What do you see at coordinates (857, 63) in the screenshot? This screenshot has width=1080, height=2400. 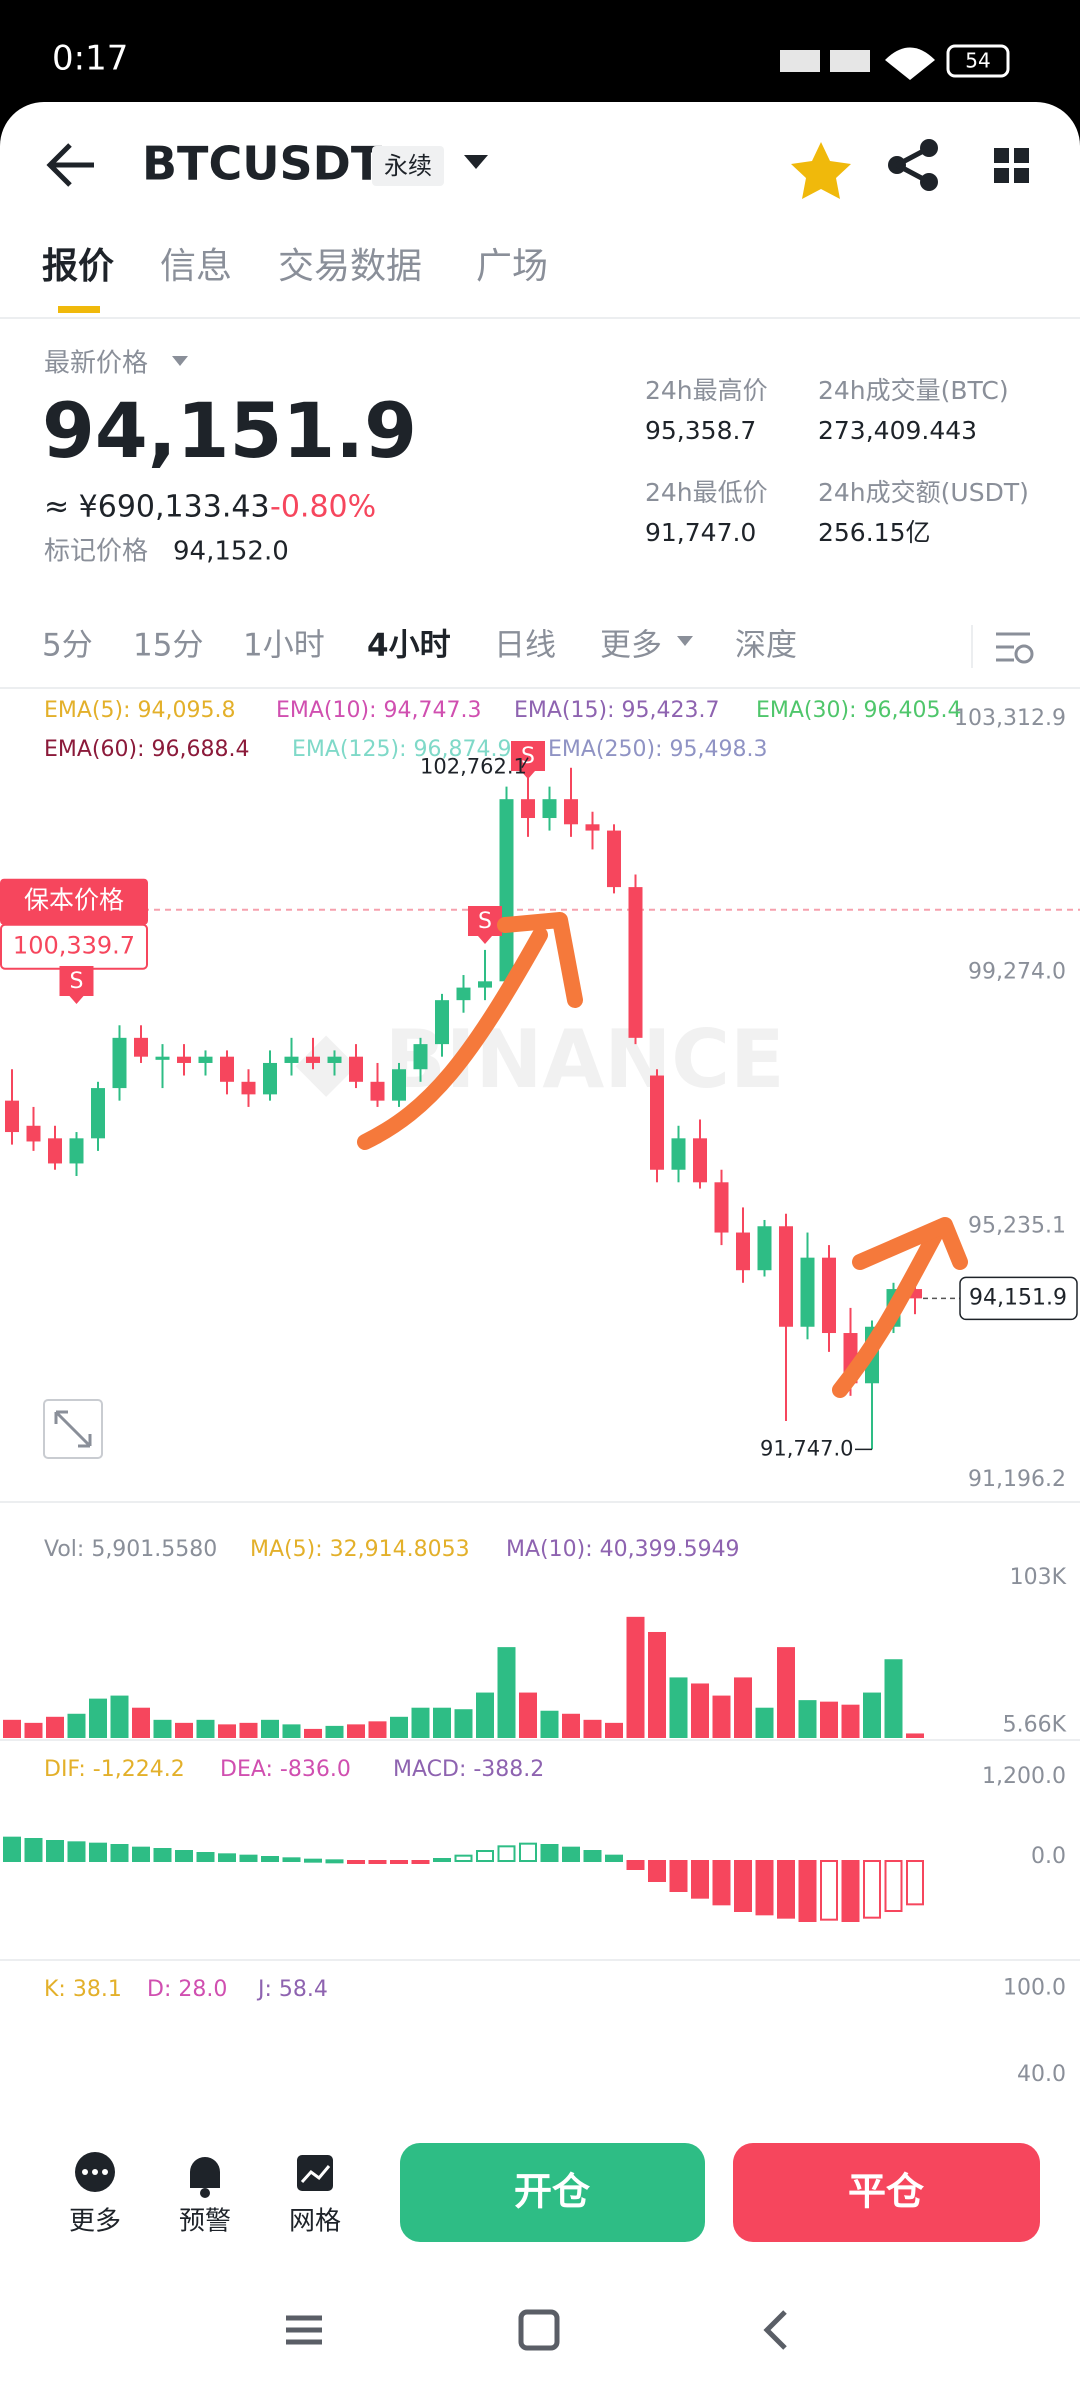 I see `signal-icons` at bounding box center [857, 63].